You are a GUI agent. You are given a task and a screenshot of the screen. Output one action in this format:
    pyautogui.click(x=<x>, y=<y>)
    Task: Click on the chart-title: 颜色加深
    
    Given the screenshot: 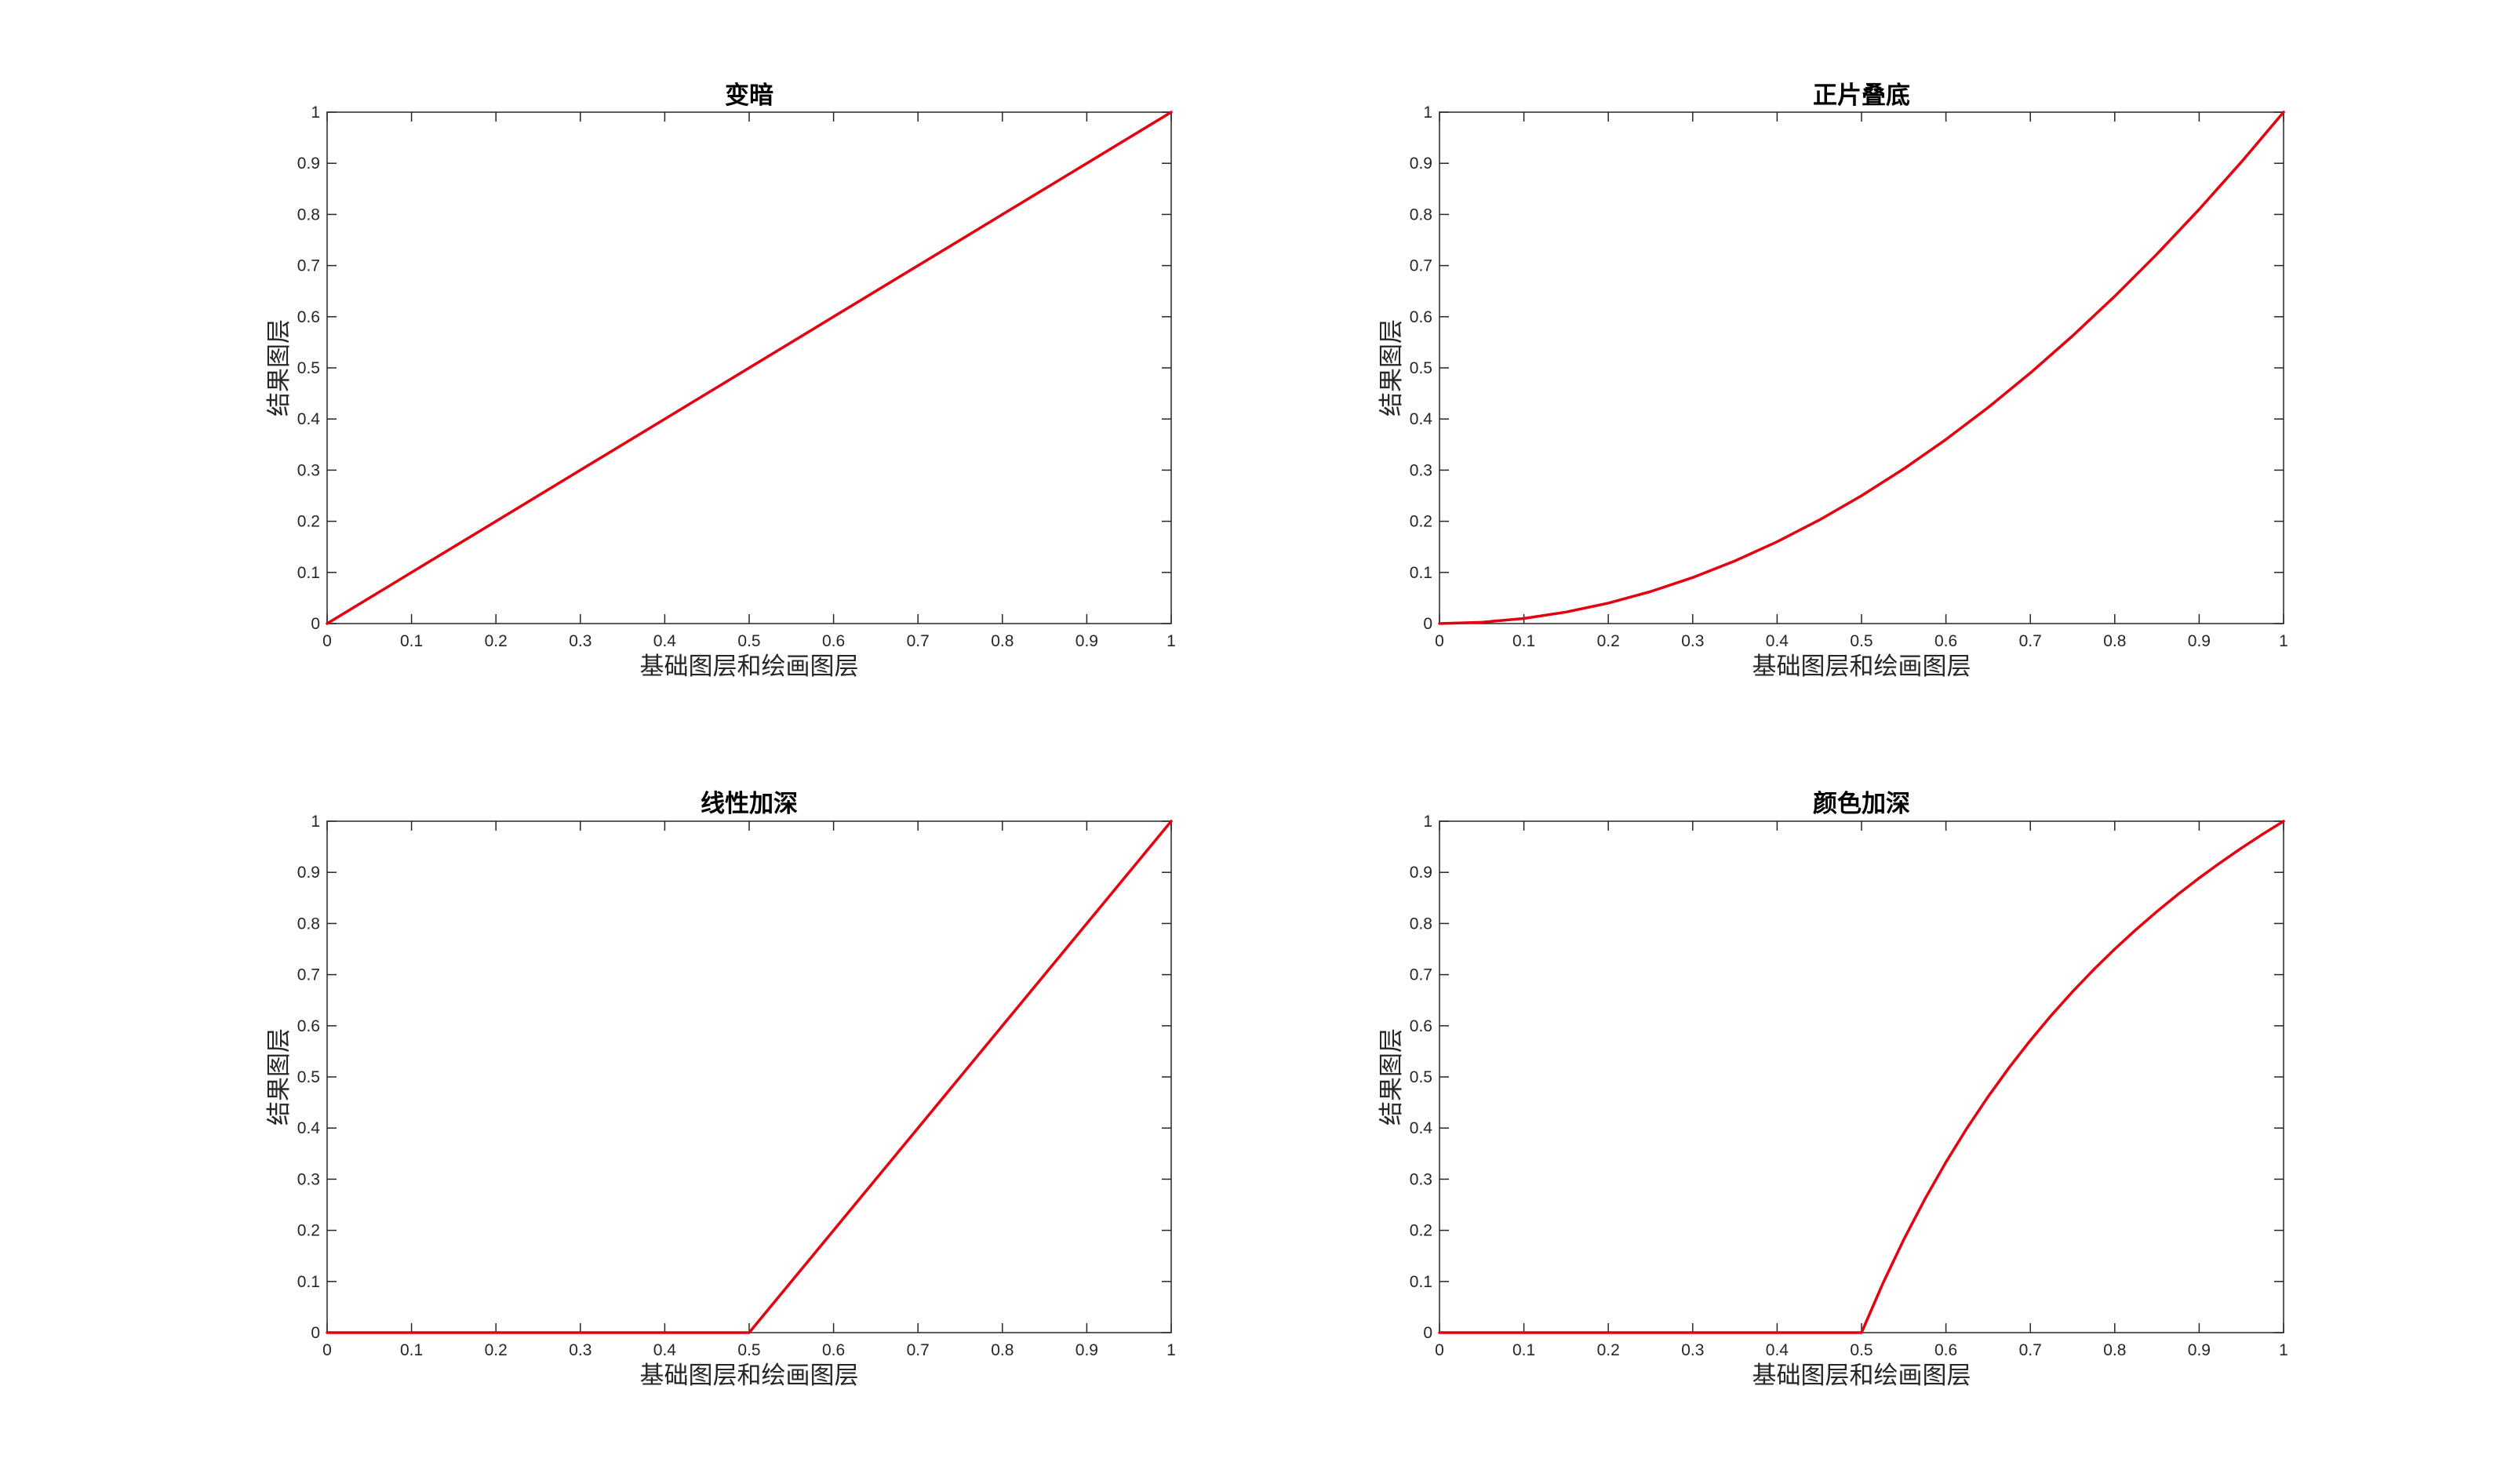 What is the action you would take?
    pyautogui.click(x=1862, y=804)
    